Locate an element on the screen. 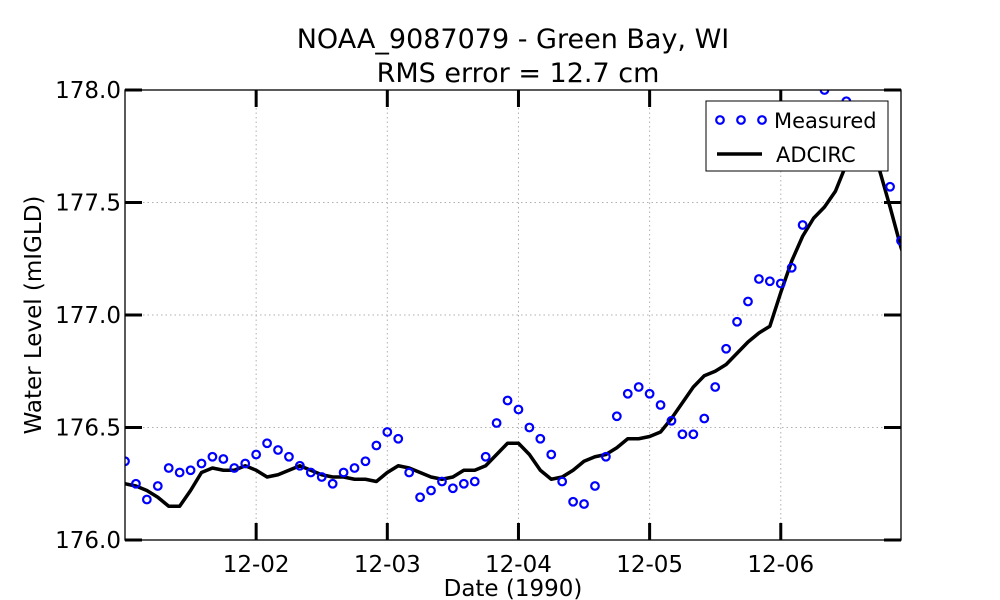  y-tick-label: 178.0 is located at coordinates (88, 91).